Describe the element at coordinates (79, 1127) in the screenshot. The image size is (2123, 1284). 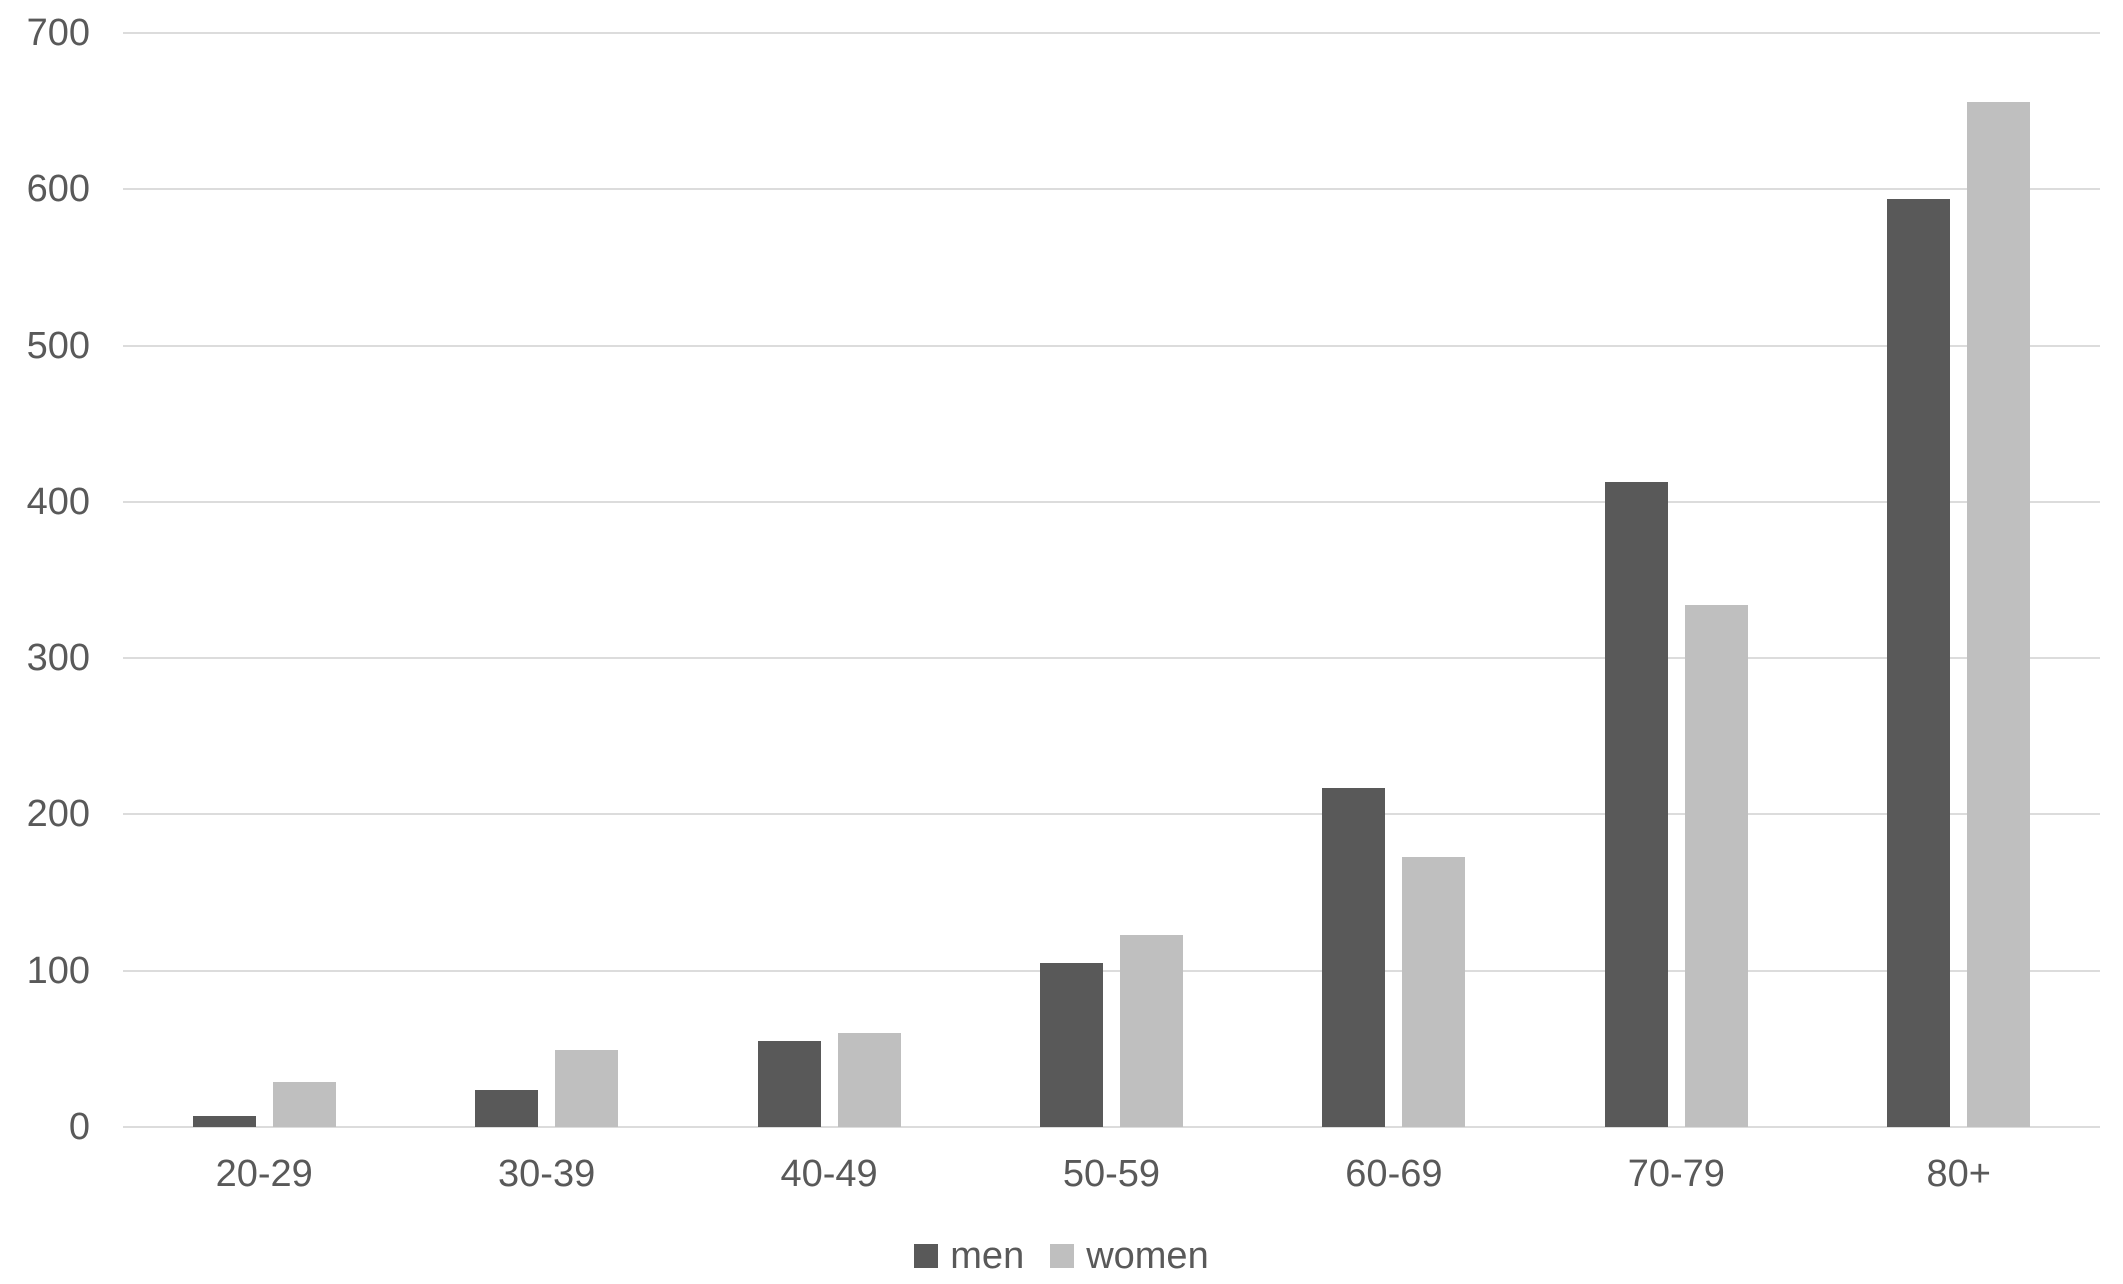
I see `y-axis-tick-label: 0` at that location.